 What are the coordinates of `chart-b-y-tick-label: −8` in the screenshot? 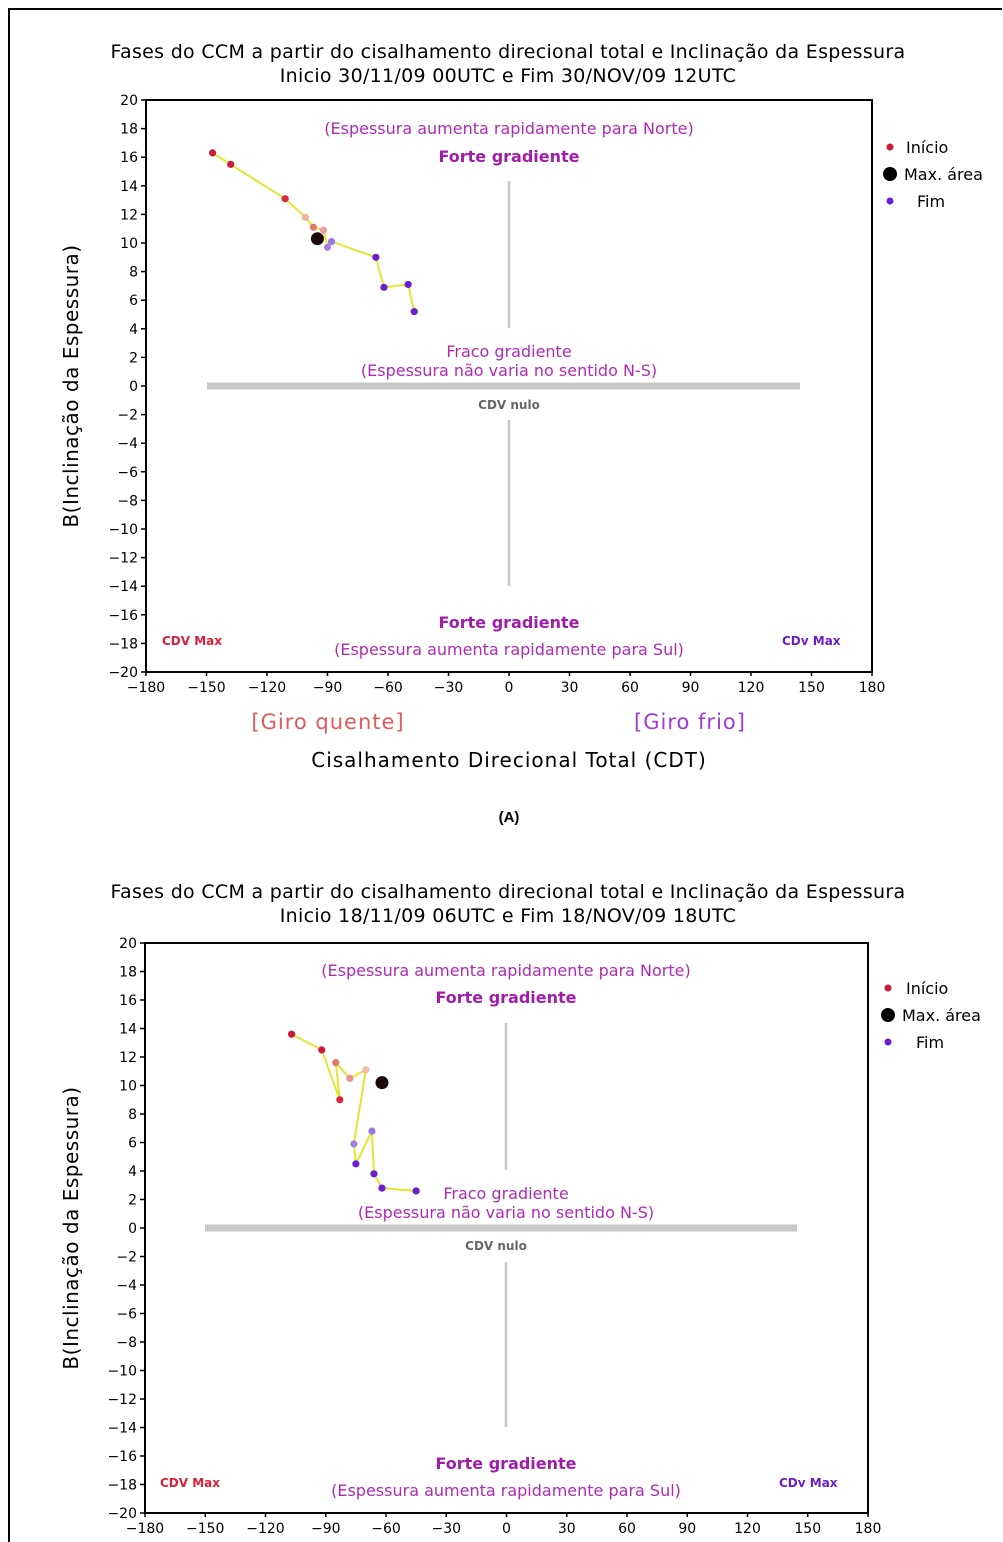 It's located at (126, 1343).